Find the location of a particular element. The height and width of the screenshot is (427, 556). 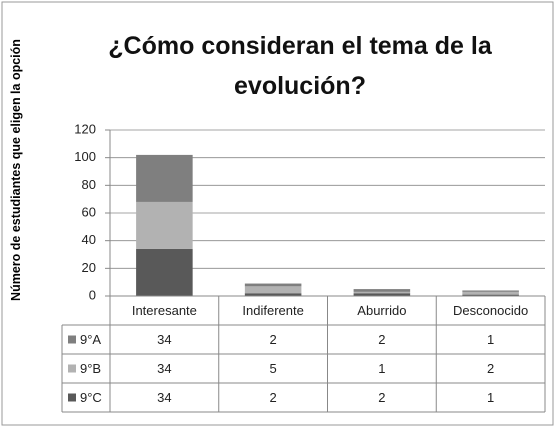

x-tick-label: Aburrido is located at coordinates (381, 310).